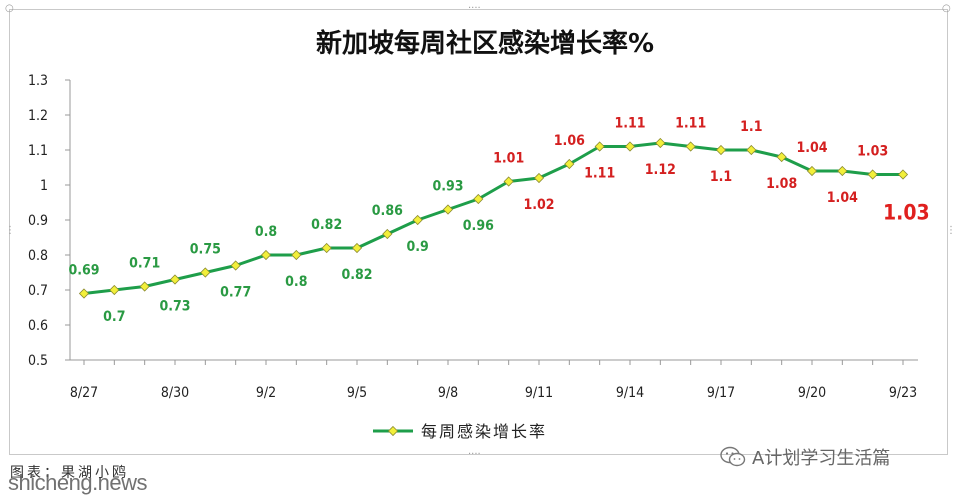 This screenshot has width=958, height=498. Describe the element at coordinates (569, 141) in the screenshot. I see `data-label: 1.06` at that location.